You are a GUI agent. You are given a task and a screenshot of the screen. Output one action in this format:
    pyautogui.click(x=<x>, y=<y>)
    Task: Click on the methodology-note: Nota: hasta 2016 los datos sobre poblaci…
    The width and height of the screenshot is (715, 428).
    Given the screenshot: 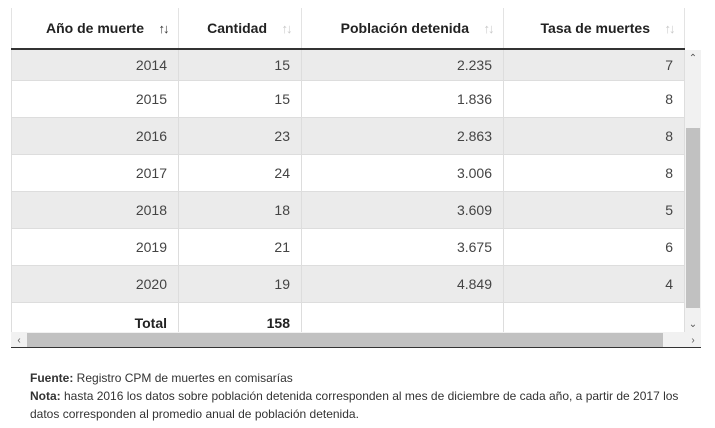 What is the action you would take?
    pyautogui.click(x=365, y=405)
    